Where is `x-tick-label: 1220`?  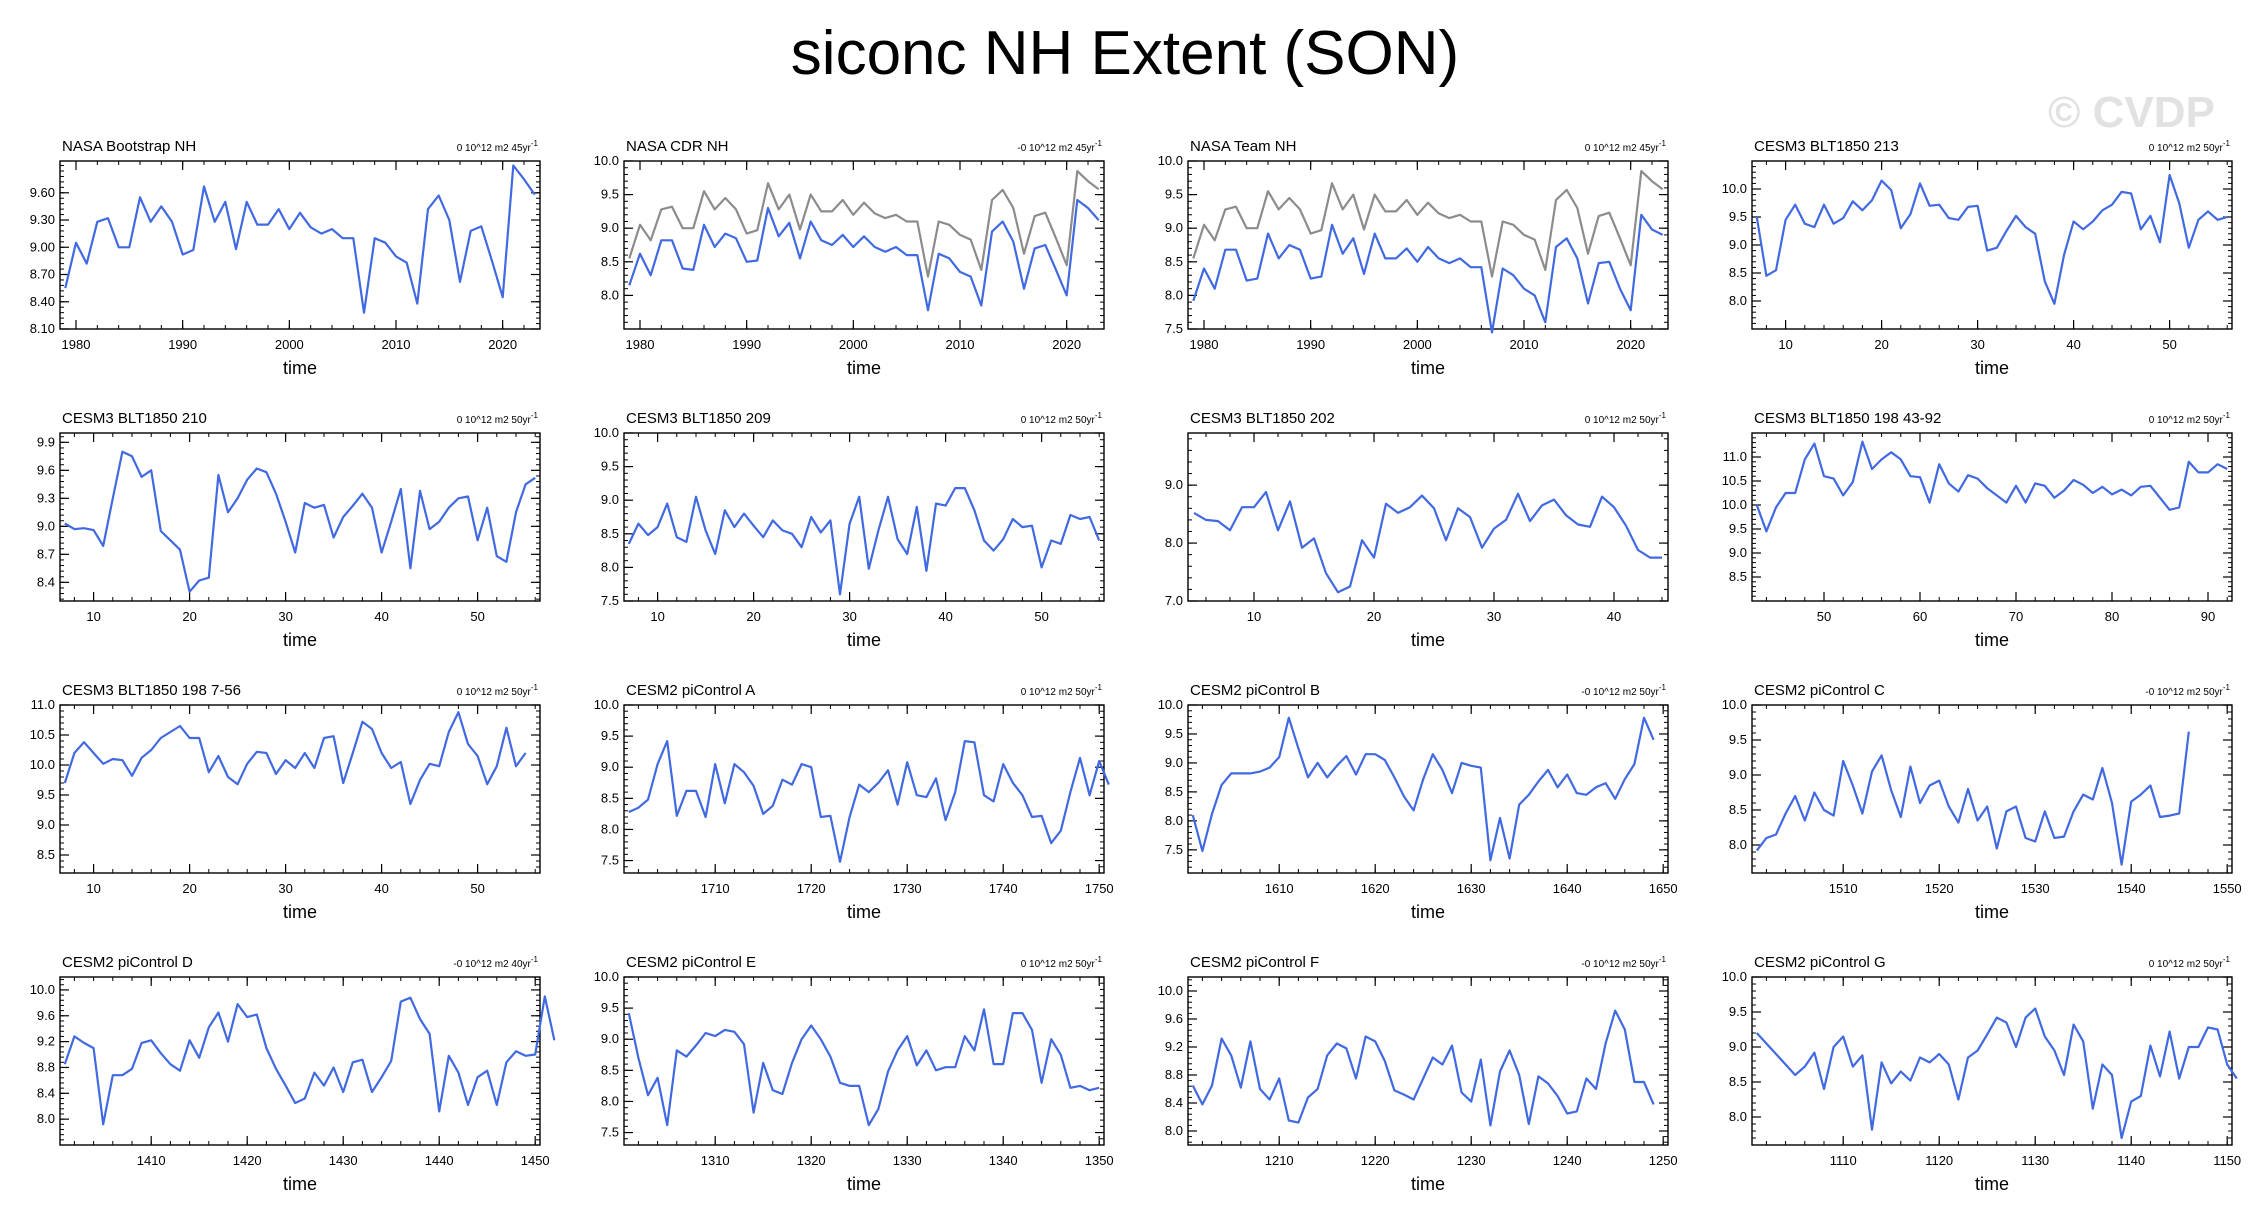 x-tick-label: 1220 is located at coordinates (1375, 1160).